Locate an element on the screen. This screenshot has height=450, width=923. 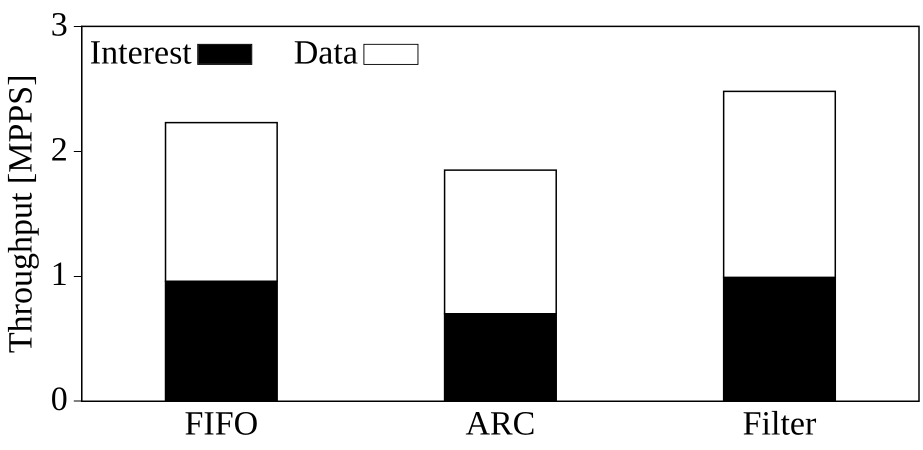
x-tick-label: ARC is located at coordinates (500, 424).